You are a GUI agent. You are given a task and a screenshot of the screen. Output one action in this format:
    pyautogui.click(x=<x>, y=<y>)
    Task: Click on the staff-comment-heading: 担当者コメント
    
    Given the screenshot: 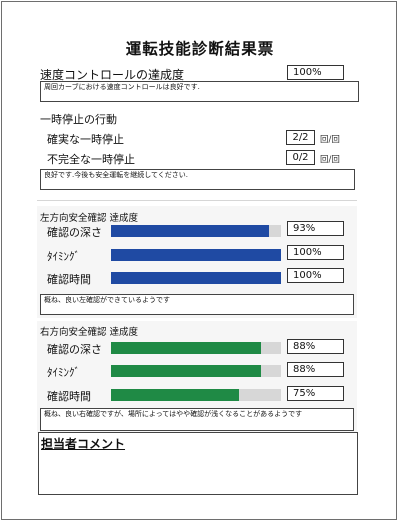 What is the action you would take?
    pyautogui.click(x=83, y=444)
    